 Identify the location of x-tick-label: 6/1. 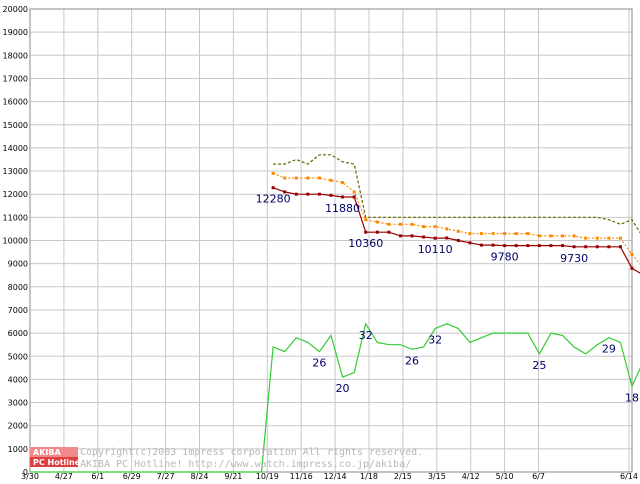
(97, 476).